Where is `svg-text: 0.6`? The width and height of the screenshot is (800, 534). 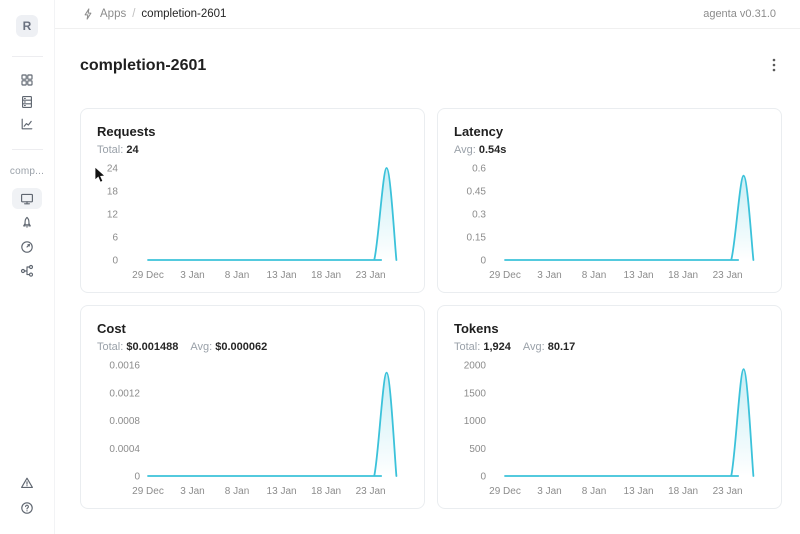 svg-text: 0.6 is located at coordinates (479, 169).